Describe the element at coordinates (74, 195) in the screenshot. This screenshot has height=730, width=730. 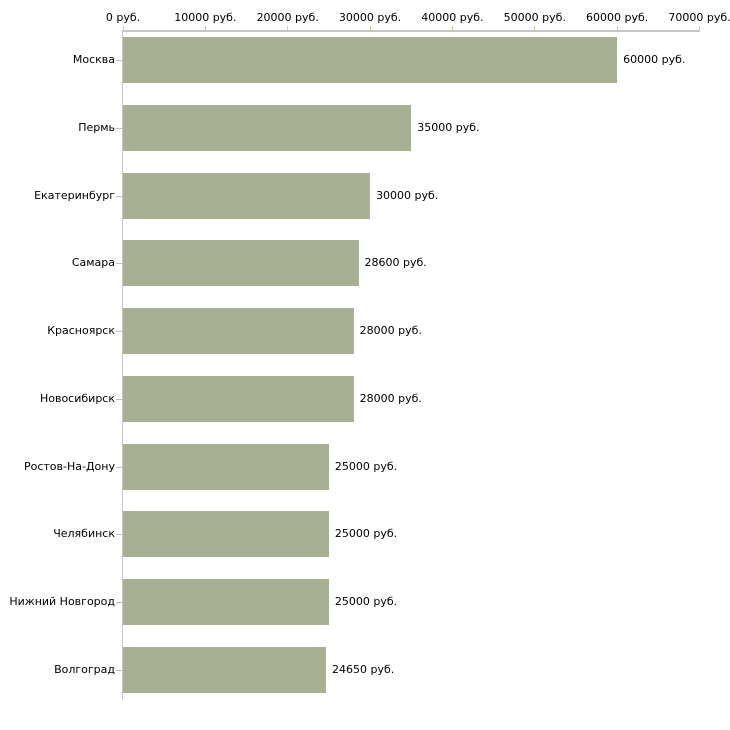
I see `category-label: Екатеринбург` at that location.